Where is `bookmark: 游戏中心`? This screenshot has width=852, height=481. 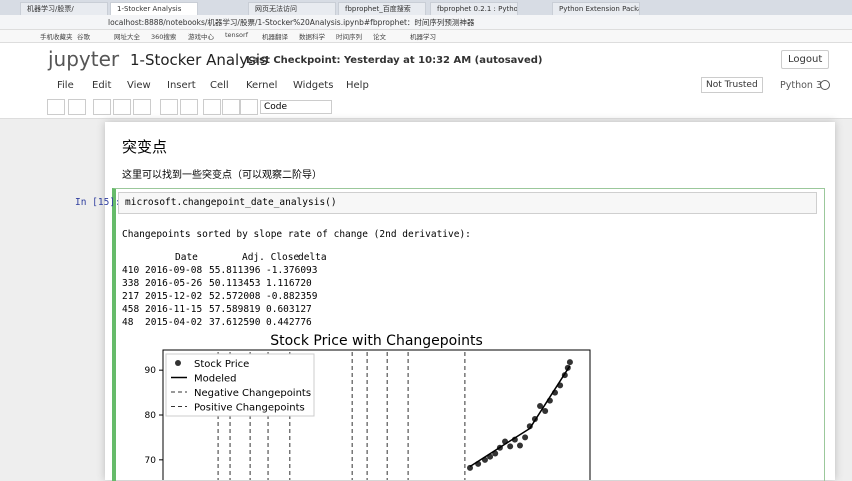 bookmark: 游戏中心 is located at coordinates (201, 37).